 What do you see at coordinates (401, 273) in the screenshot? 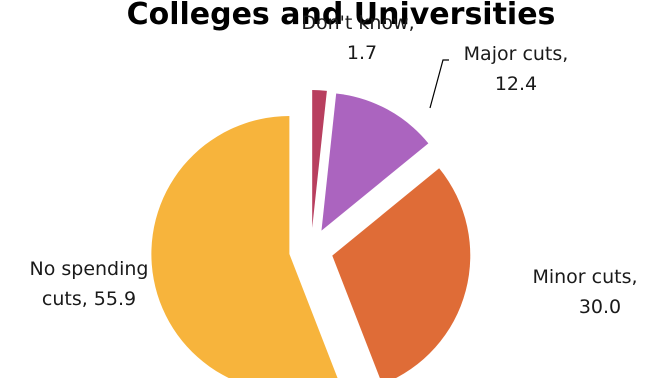
I see `pie-slice-minor-cuts` at bounding box center [401, 273].